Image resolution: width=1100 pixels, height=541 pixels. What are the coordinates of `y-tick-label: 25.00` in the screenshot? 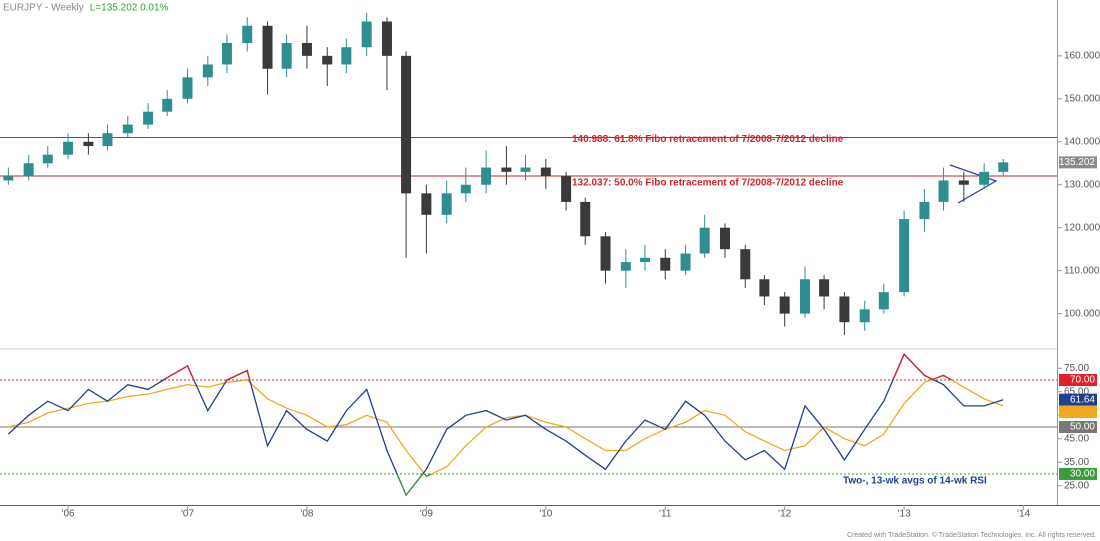 It's located at (1076, 485).